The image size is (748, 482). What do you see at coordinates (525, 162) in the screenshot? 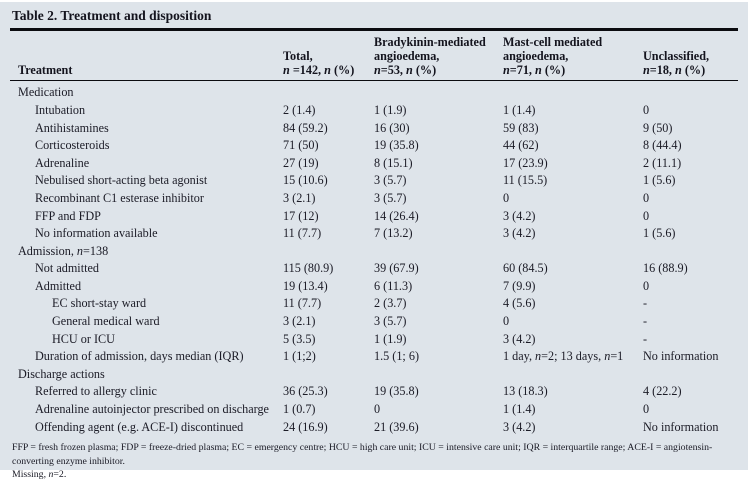
I see `cell-value: 17 (23.9)` at bounding box center [525, 162].